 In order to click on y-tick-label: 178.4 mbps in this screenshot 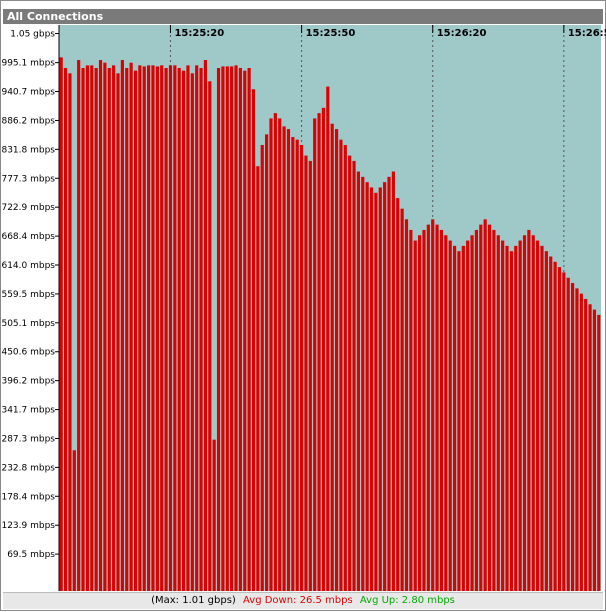, I will do `click(28, 497)`.